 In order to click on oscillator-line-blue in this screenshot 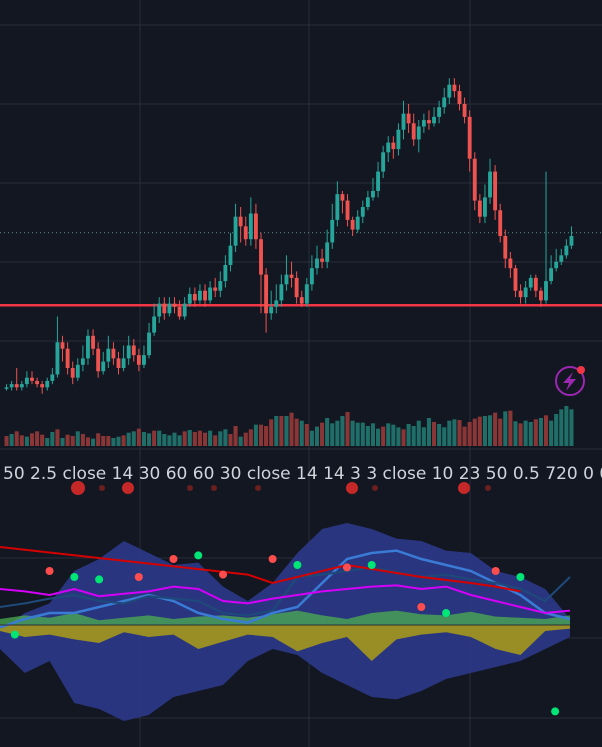, I will do `click(285, 589)`.